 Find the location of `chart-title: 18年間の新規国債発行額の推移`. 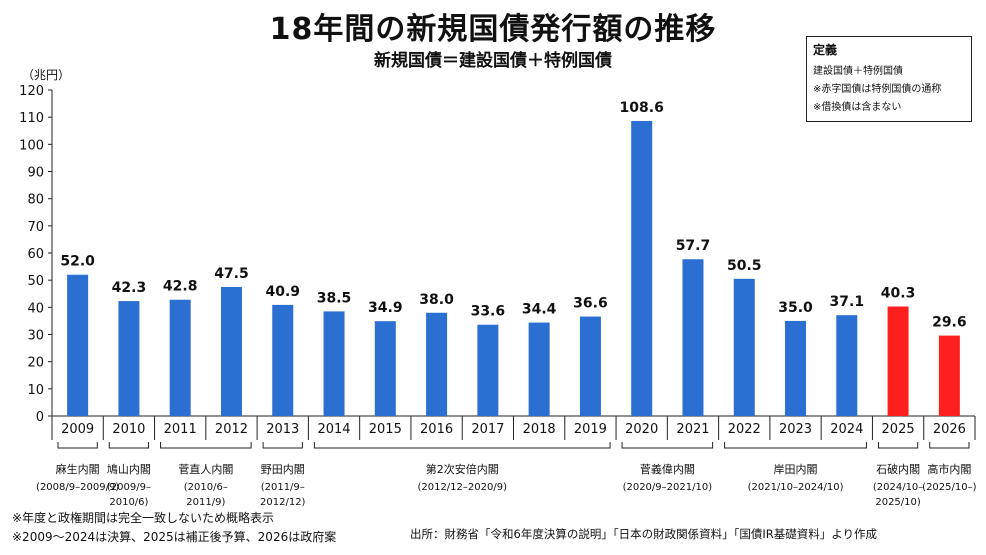

chart-title: 18年間の新規国債発行額の推移 is located at coordinates (493, 29).